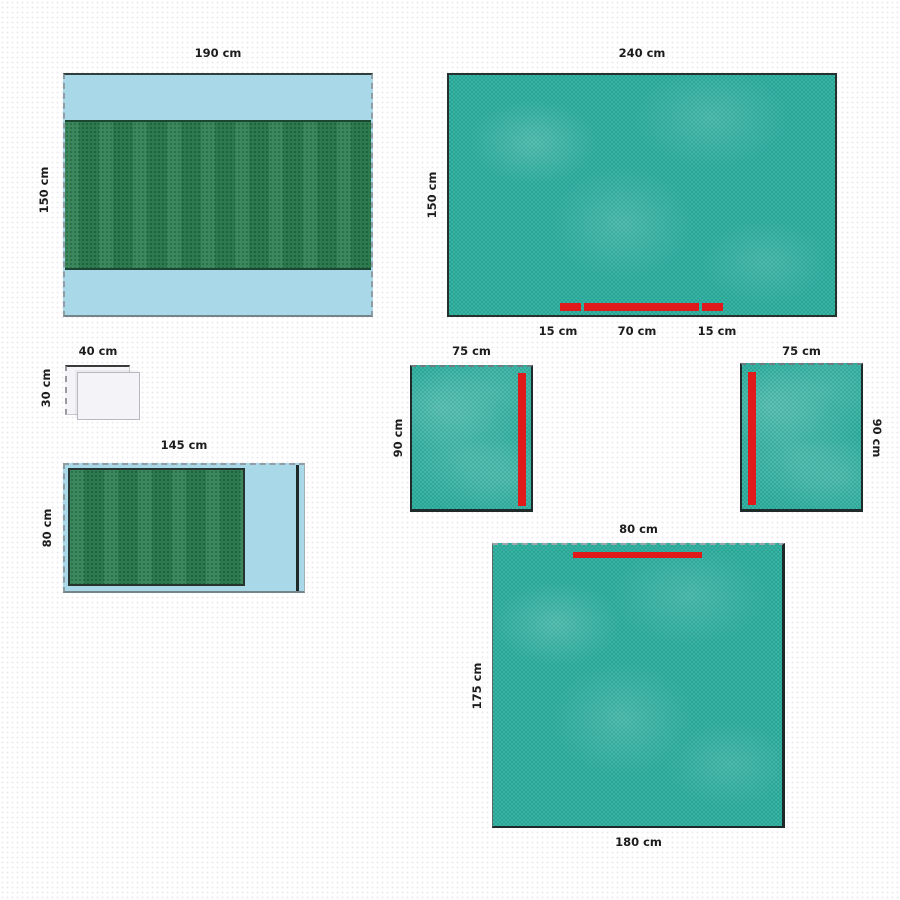 The width and height of the screenshot is (900, 900). Describe the element at coordinates (570, 307) in the screenshot. I see `tape-strip-left` at that location.